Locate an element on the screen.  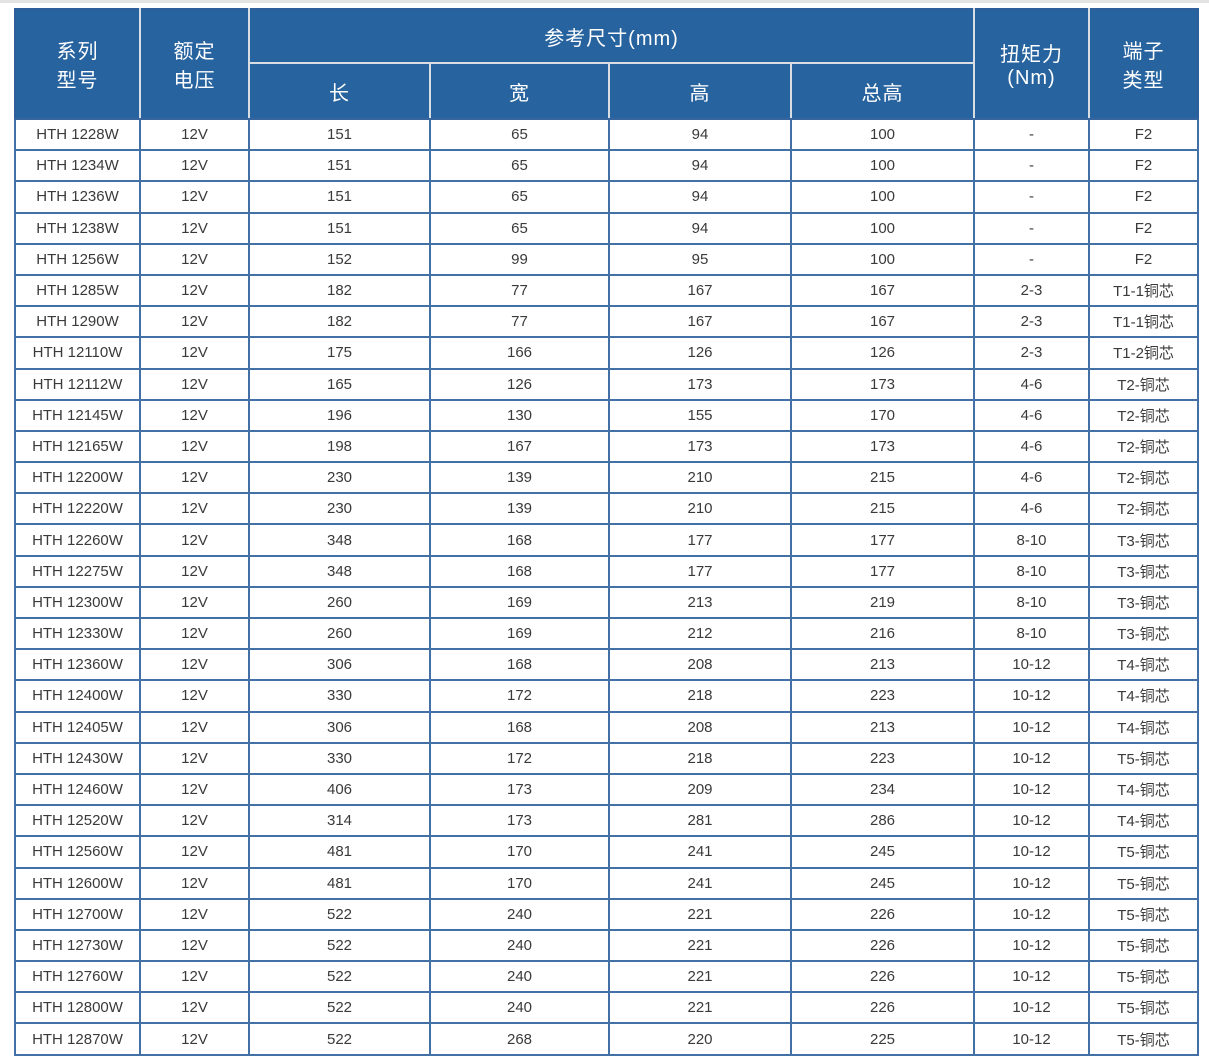
cell-model: HTH 12220W is located at coordinates (77, 509).